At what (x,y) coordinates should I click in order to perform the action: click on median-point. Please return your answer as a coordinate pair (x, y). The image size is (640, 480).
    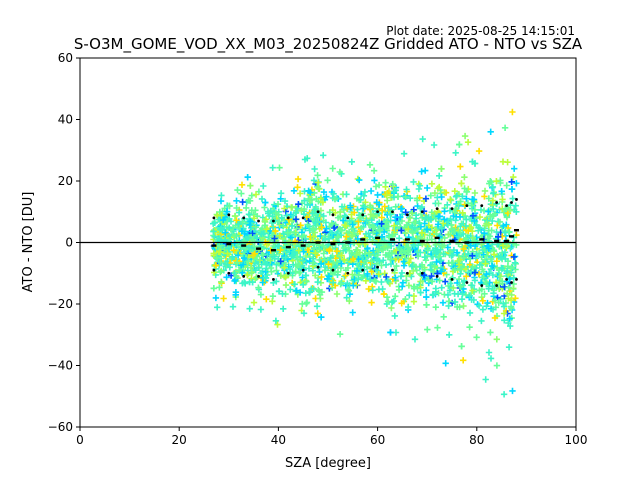
    Looking at the image, I should click on (482, 239).